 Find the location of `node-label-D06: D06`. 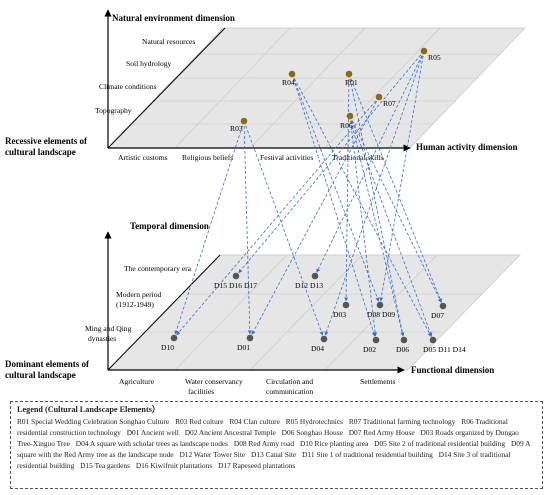

node-label-D06: D06 is located at coordinates (402, 349).